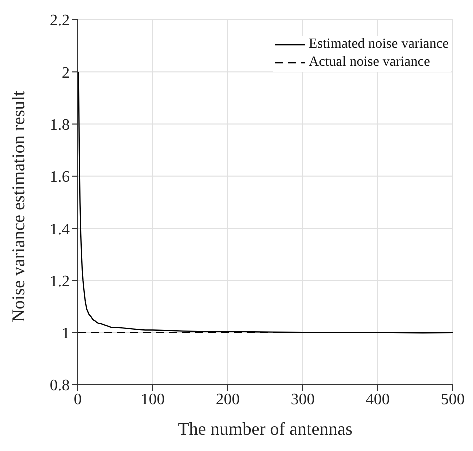 The image size is (473, 451). What do you see at coordinates (60, 281) in the screenshot?
I see `y-tick-label: 1.2` at bounding box center [60, 281].